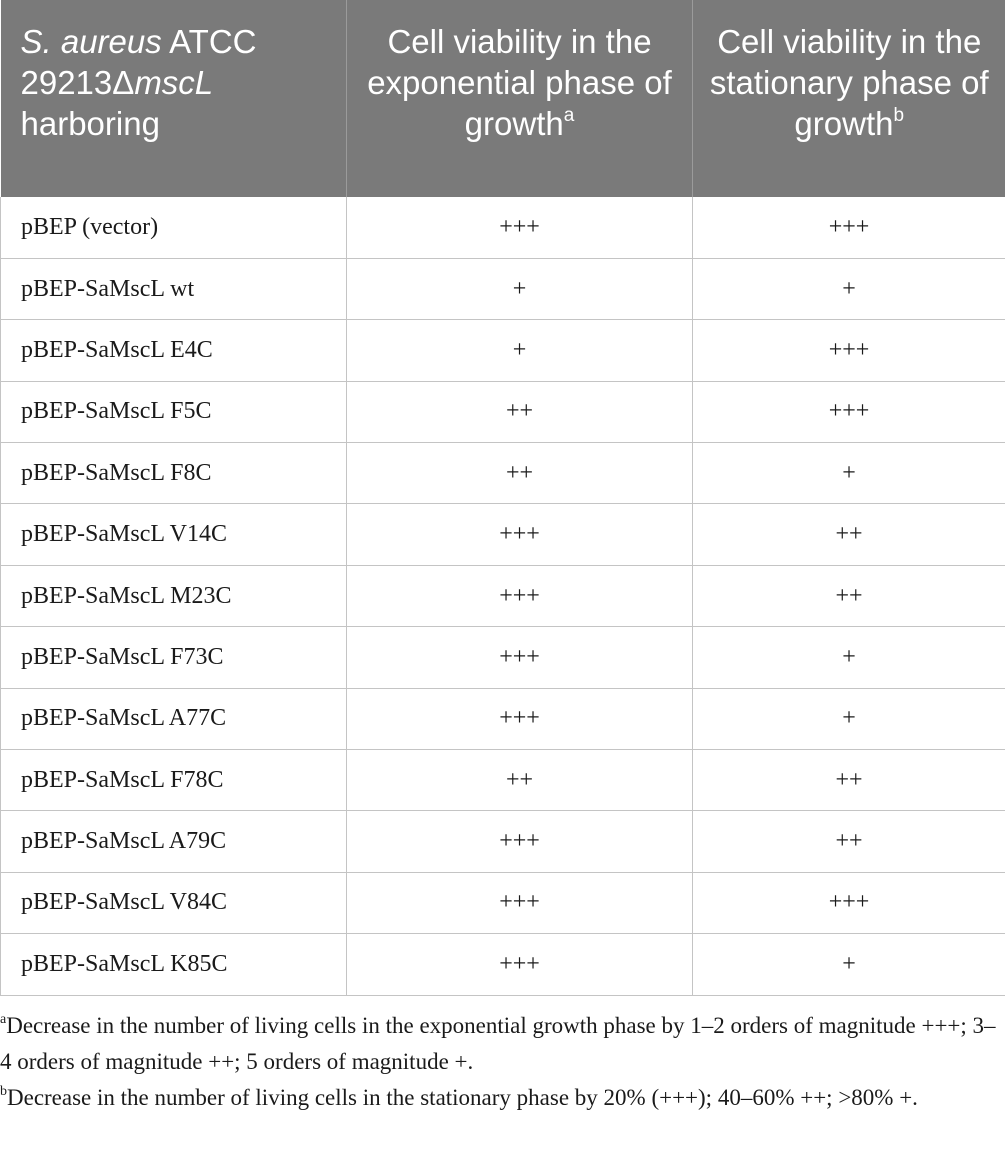  What do you see at coordinates (91, 41) in the screenshot?
I see `header-strain-species: S. aureus` at bounding box center [91, 41].